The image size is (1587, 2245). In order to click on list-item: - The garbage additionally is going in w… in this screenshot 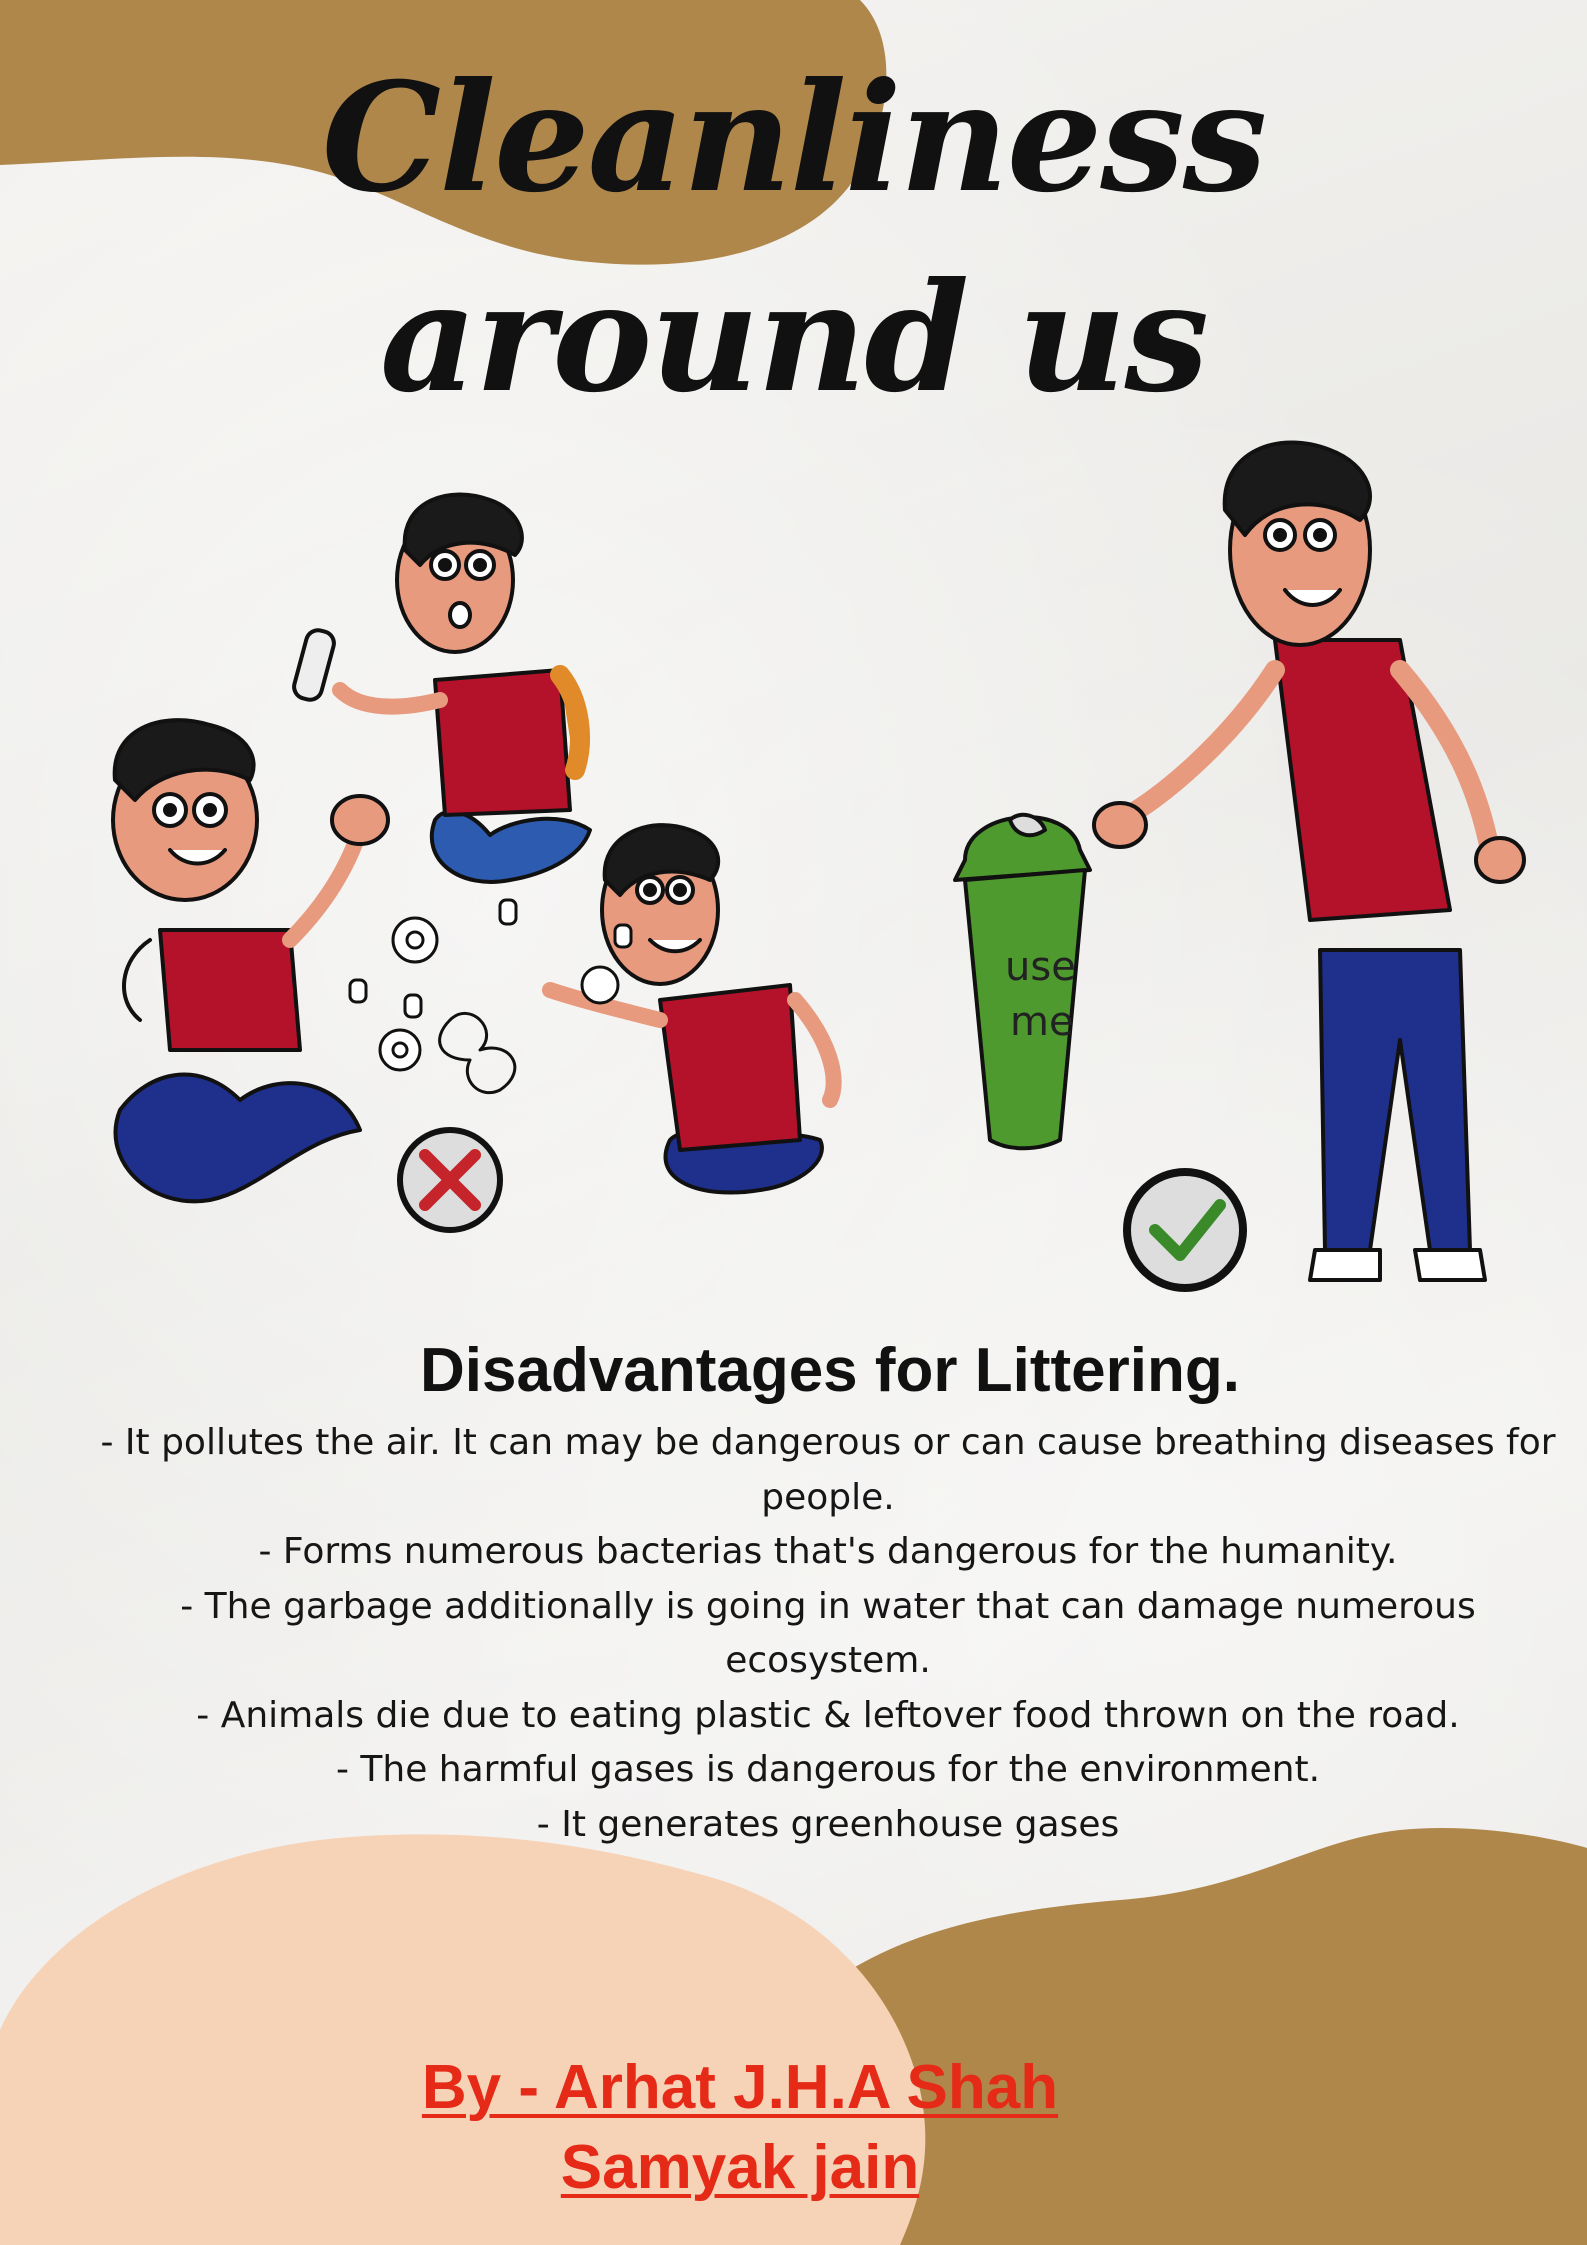, I will do `click(828, 1633)`.